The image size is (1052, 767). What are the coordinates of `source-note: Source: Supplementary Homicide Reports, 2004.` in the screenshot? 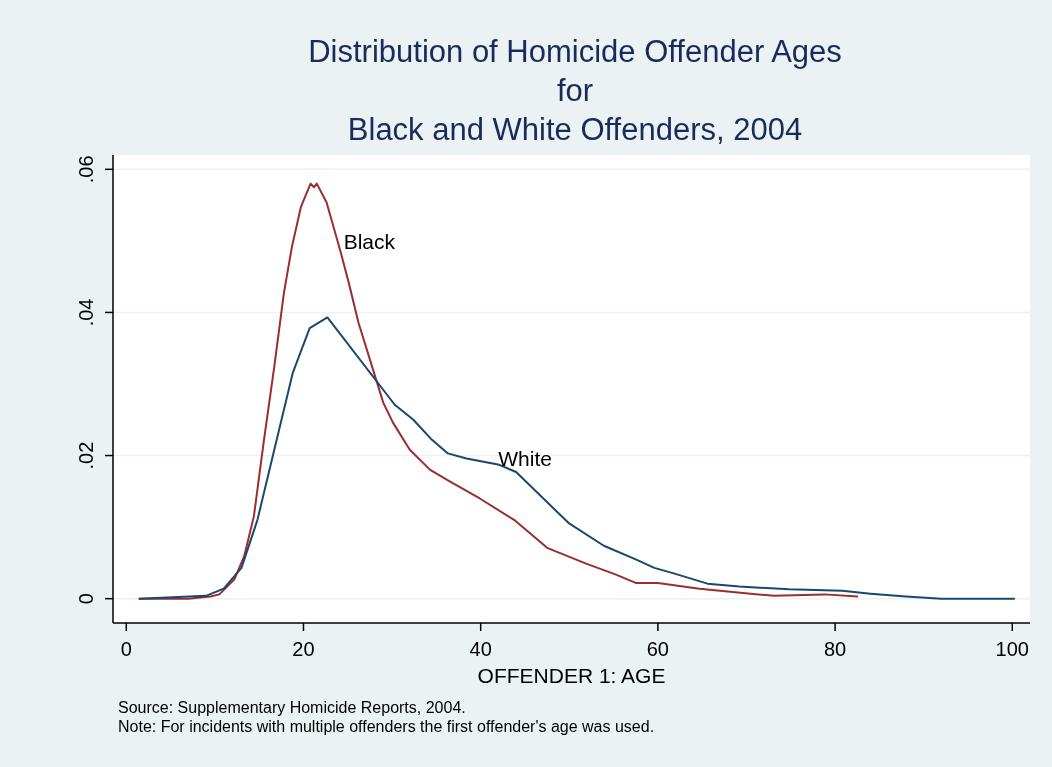 It's located at (292, 707).